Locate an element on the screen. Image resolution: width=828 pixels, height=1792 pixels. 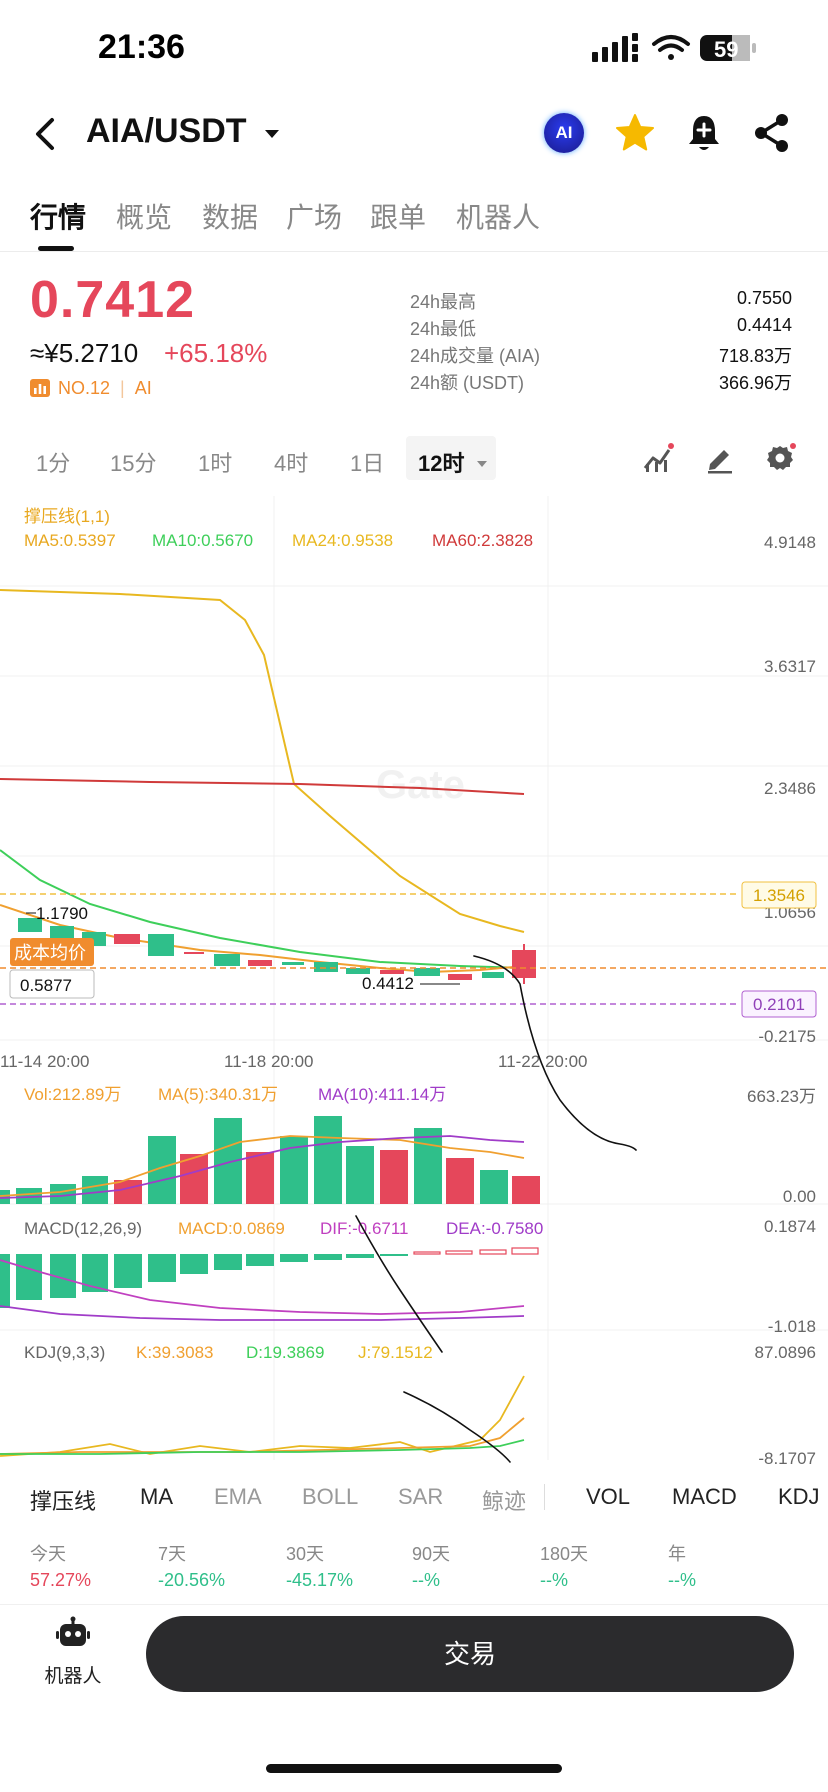
price-alert-bell-icon is located at coordinates (704, 133).